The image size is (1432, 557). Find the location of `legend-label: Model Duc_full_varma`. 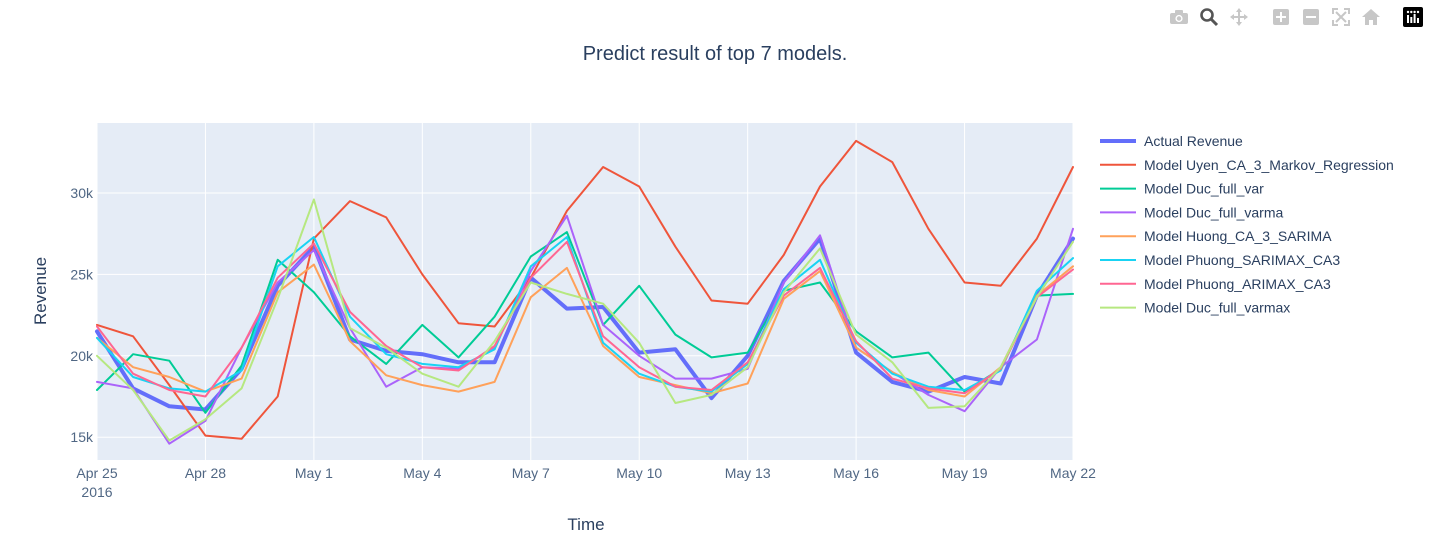

legend-label: Model Duc_full_varma is located at coordinates (1213, 212).